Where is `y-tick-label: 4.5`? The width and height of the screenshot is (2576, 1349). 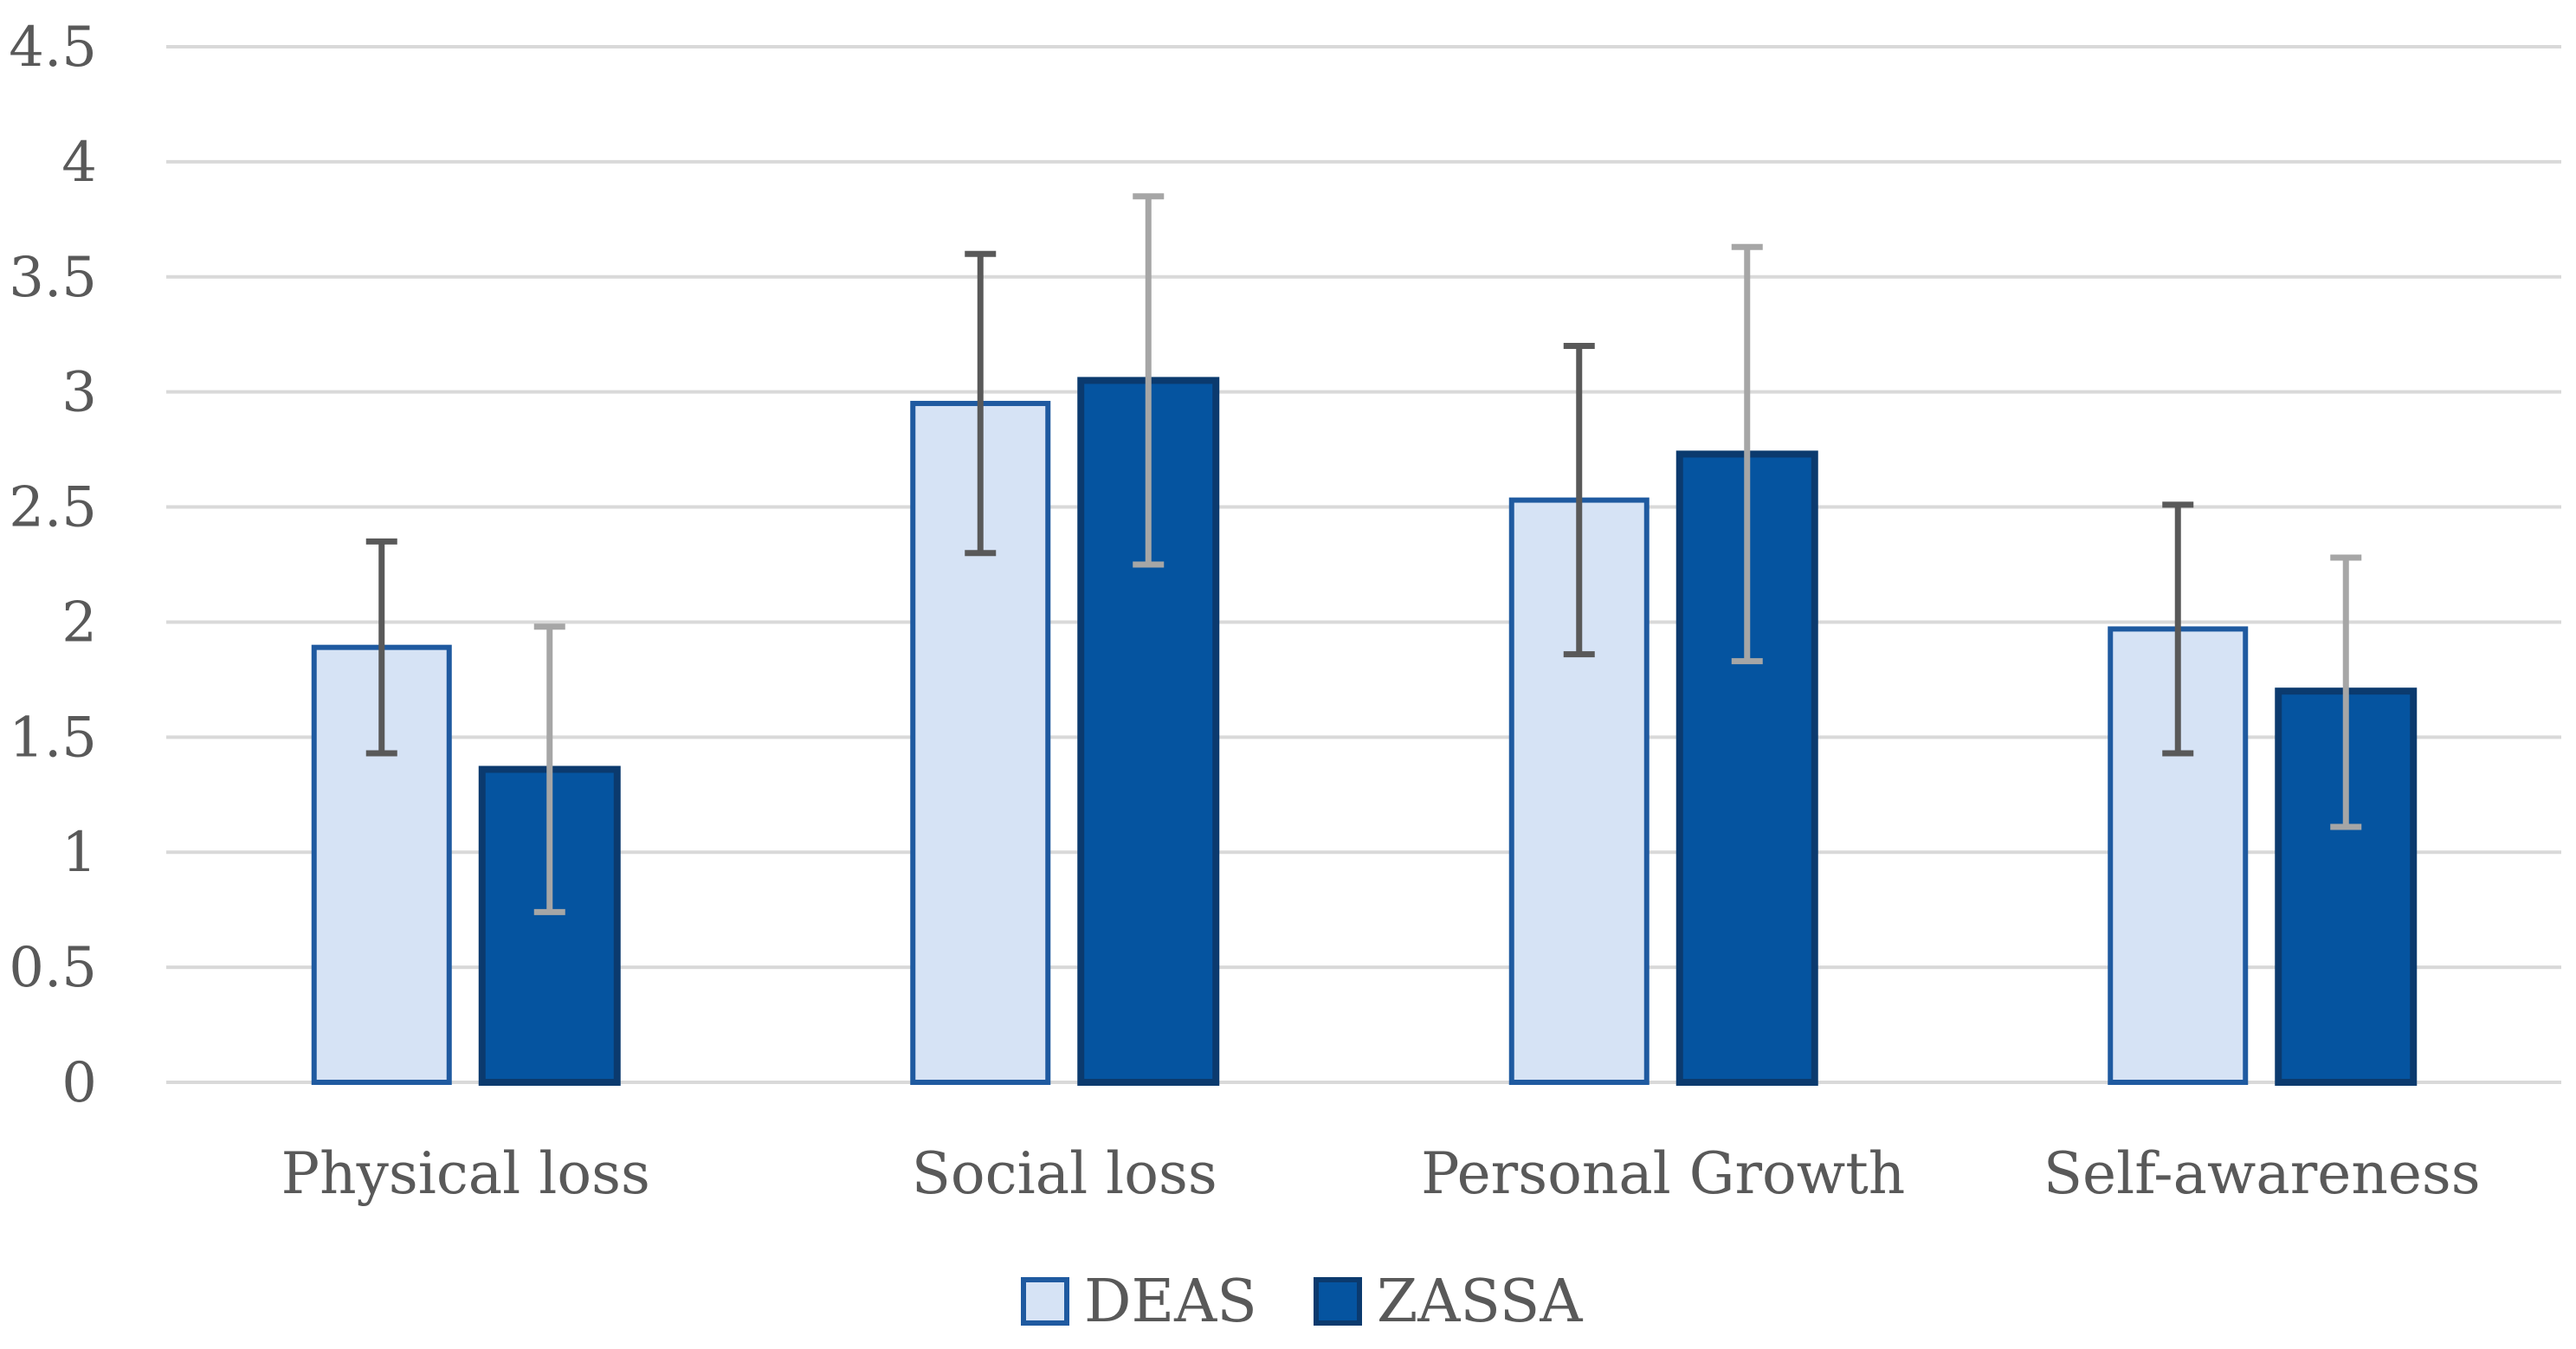
y-tick-label: 4.5 is located at coordinates (53, 48).